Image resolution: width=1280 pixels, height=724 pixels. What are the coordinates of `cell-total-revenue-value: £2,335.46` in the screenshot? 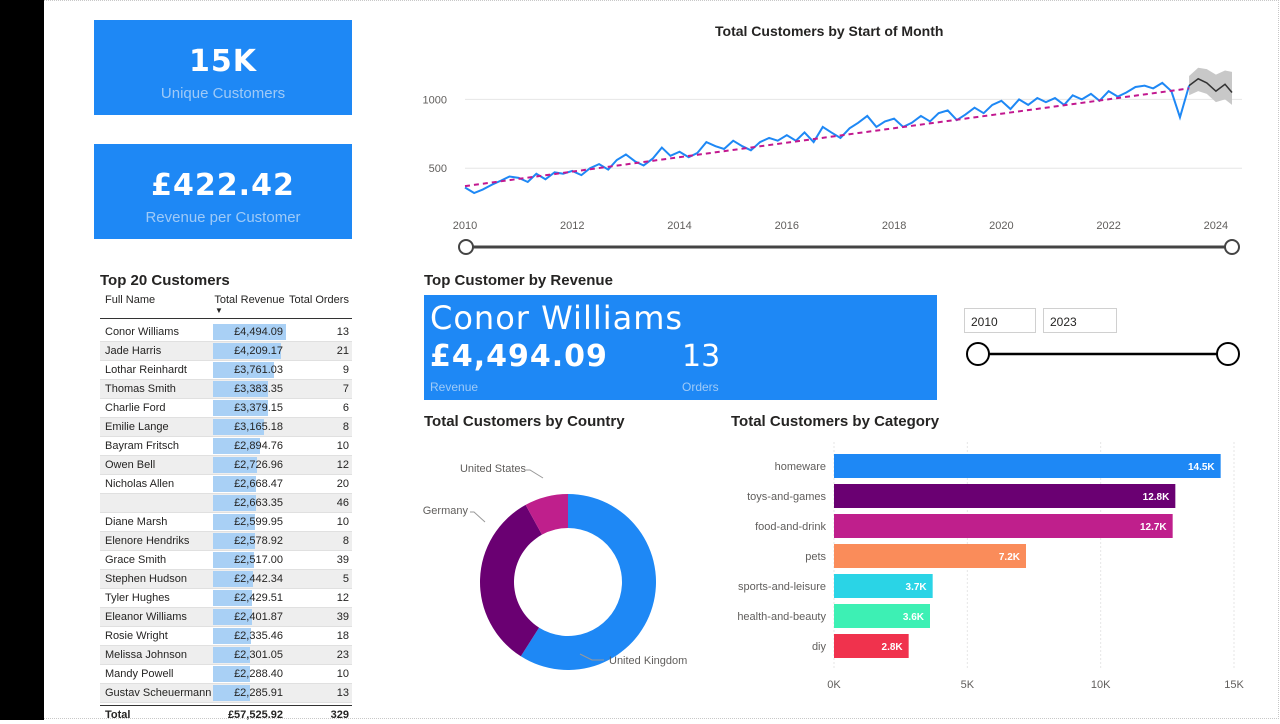 It's located at (258, 636).